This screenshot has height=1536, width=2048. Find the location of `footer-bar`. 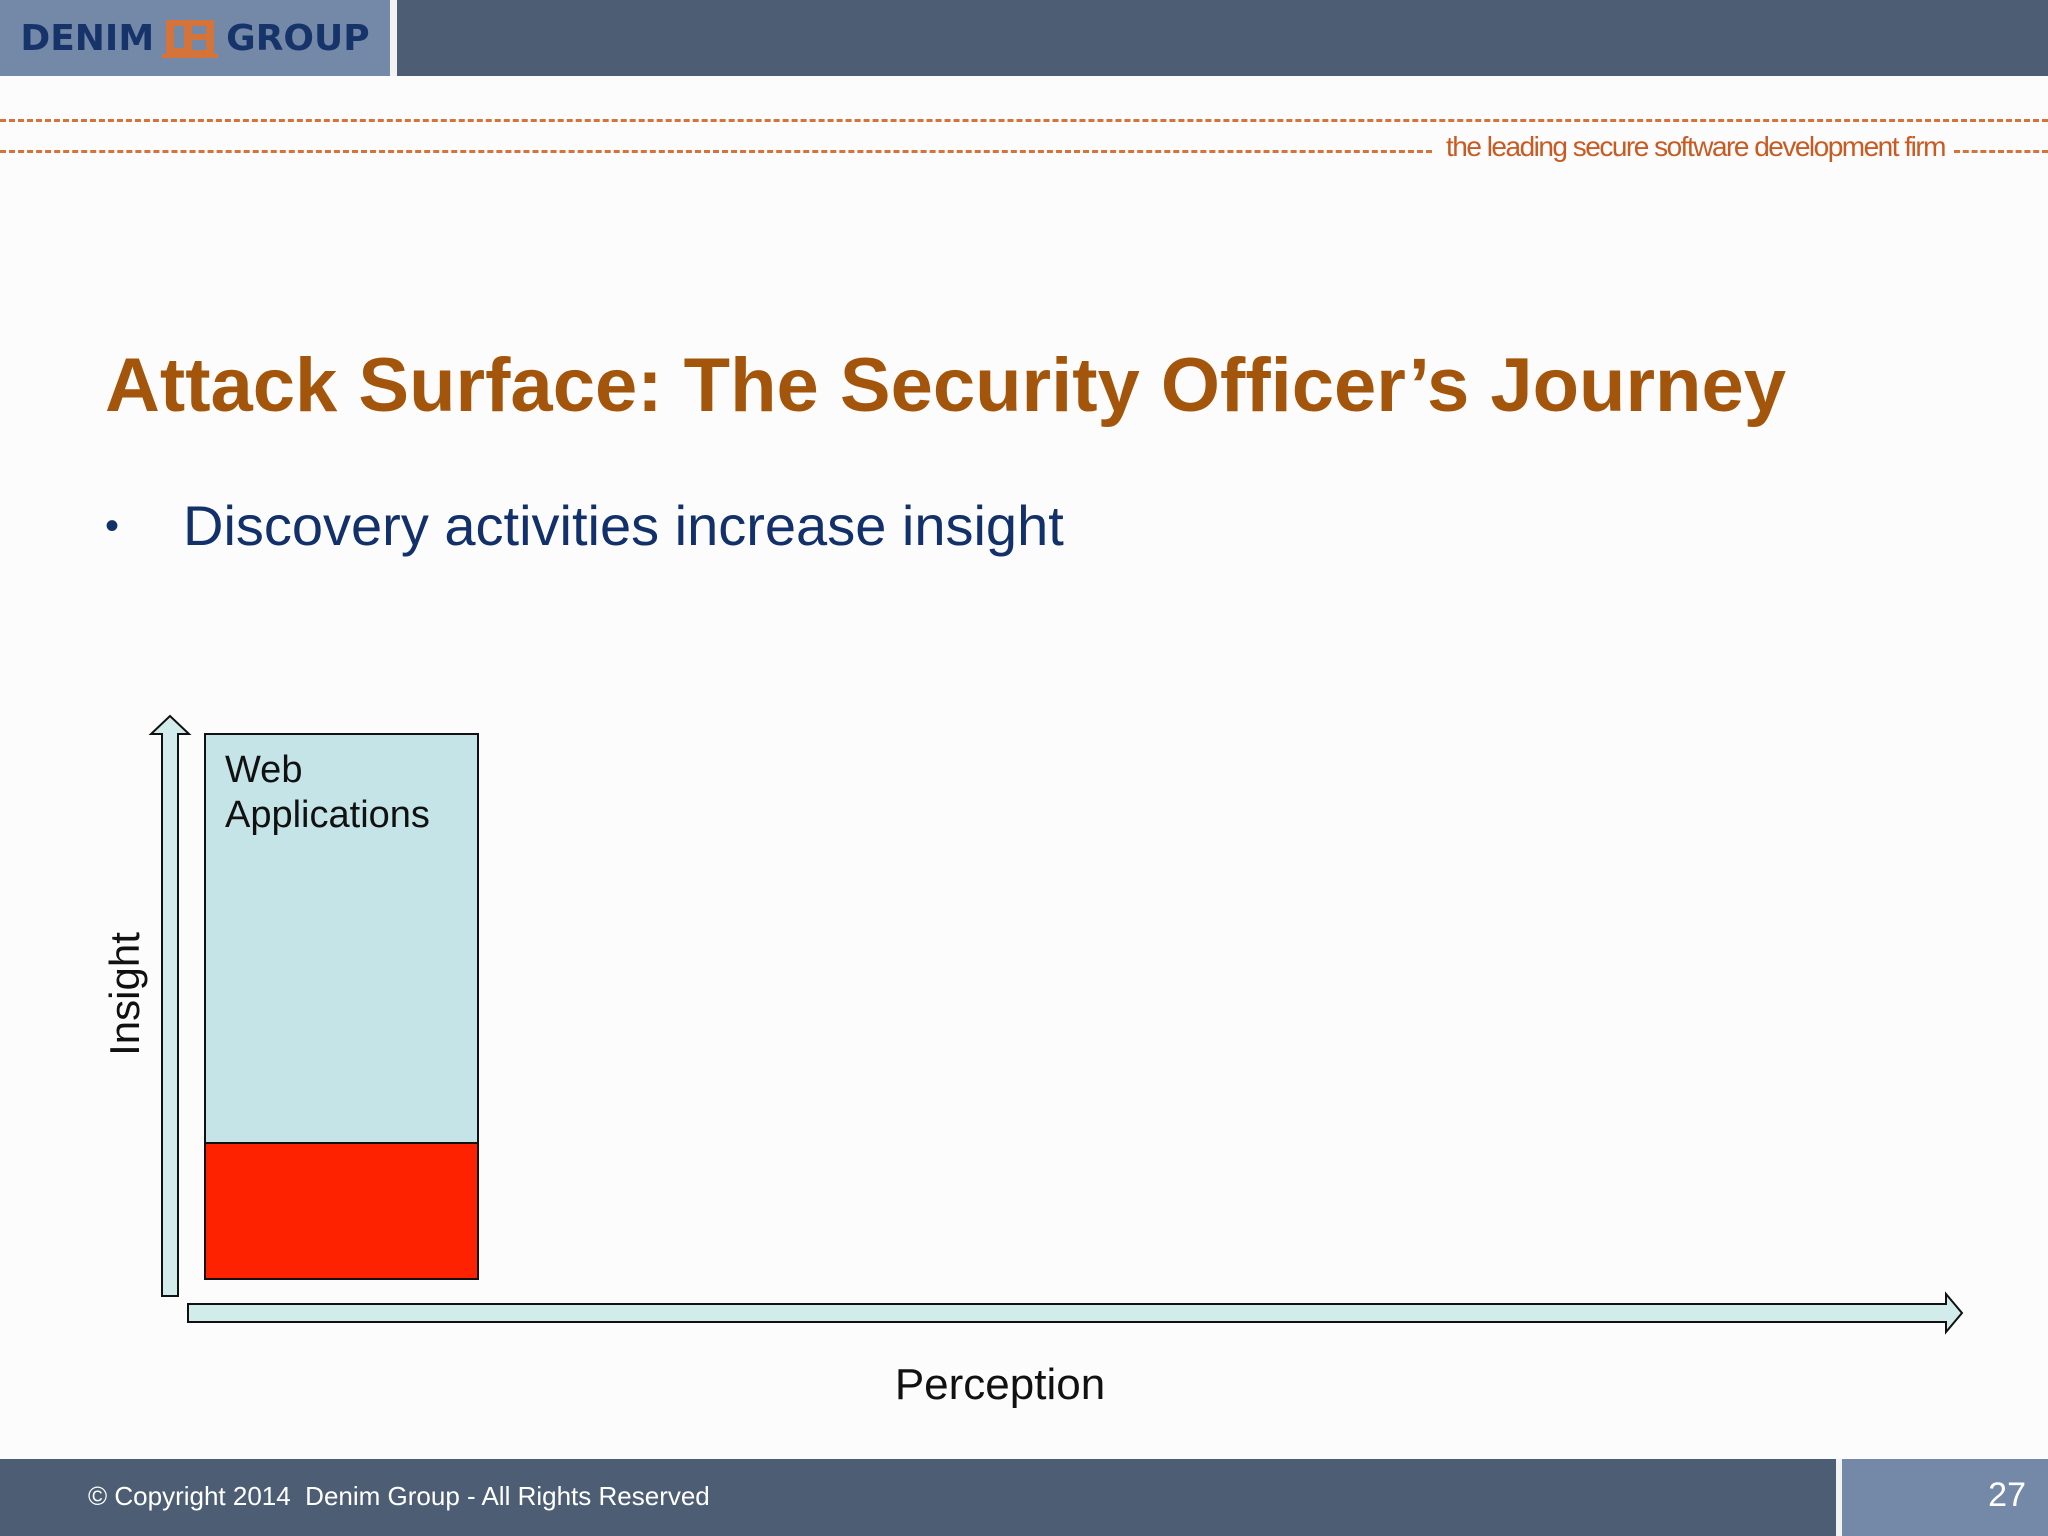

footer-bar is located at coordinates (1024, 1497).